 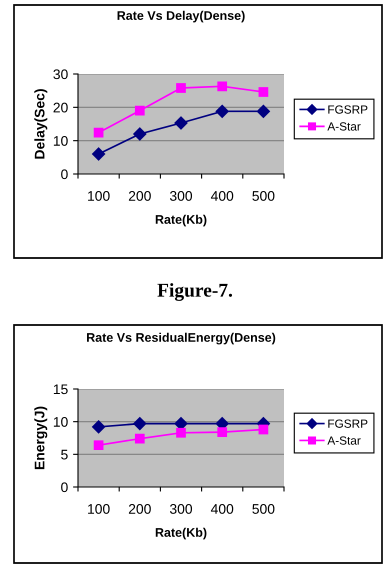 I want to click on y-tick-label: 20, so click(x=61, y=107).